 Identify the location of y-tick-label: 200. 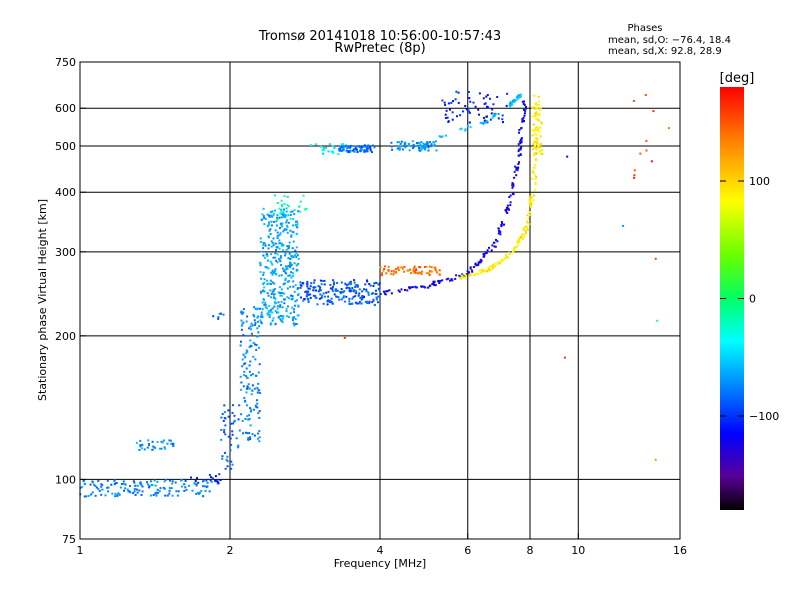
(65, 336).